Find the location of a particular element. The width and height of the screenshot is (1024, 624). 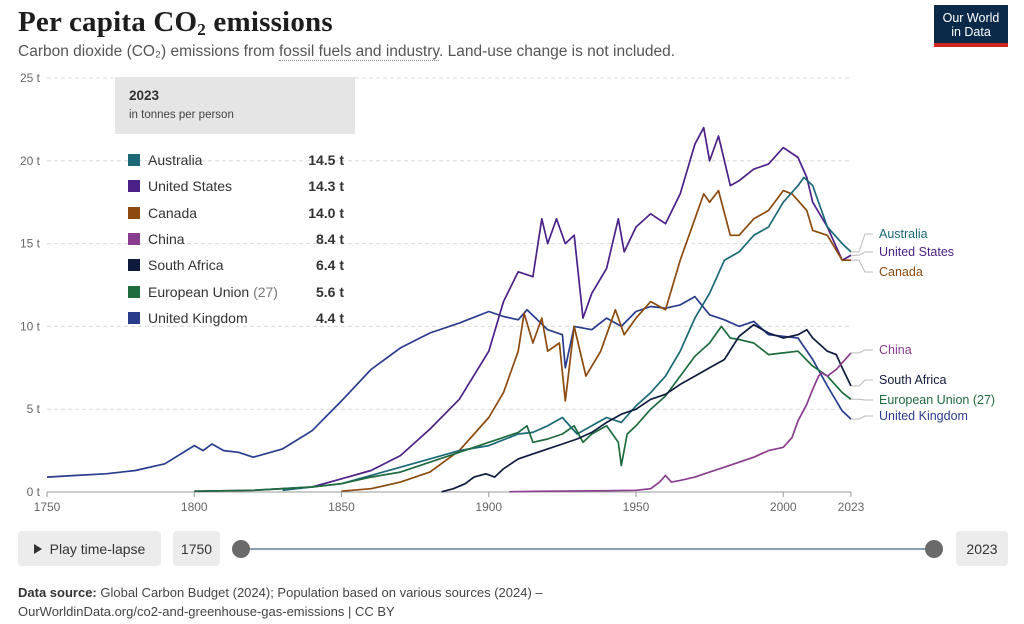

y-tick-label: 5 t is located at coordinates (34, 409).